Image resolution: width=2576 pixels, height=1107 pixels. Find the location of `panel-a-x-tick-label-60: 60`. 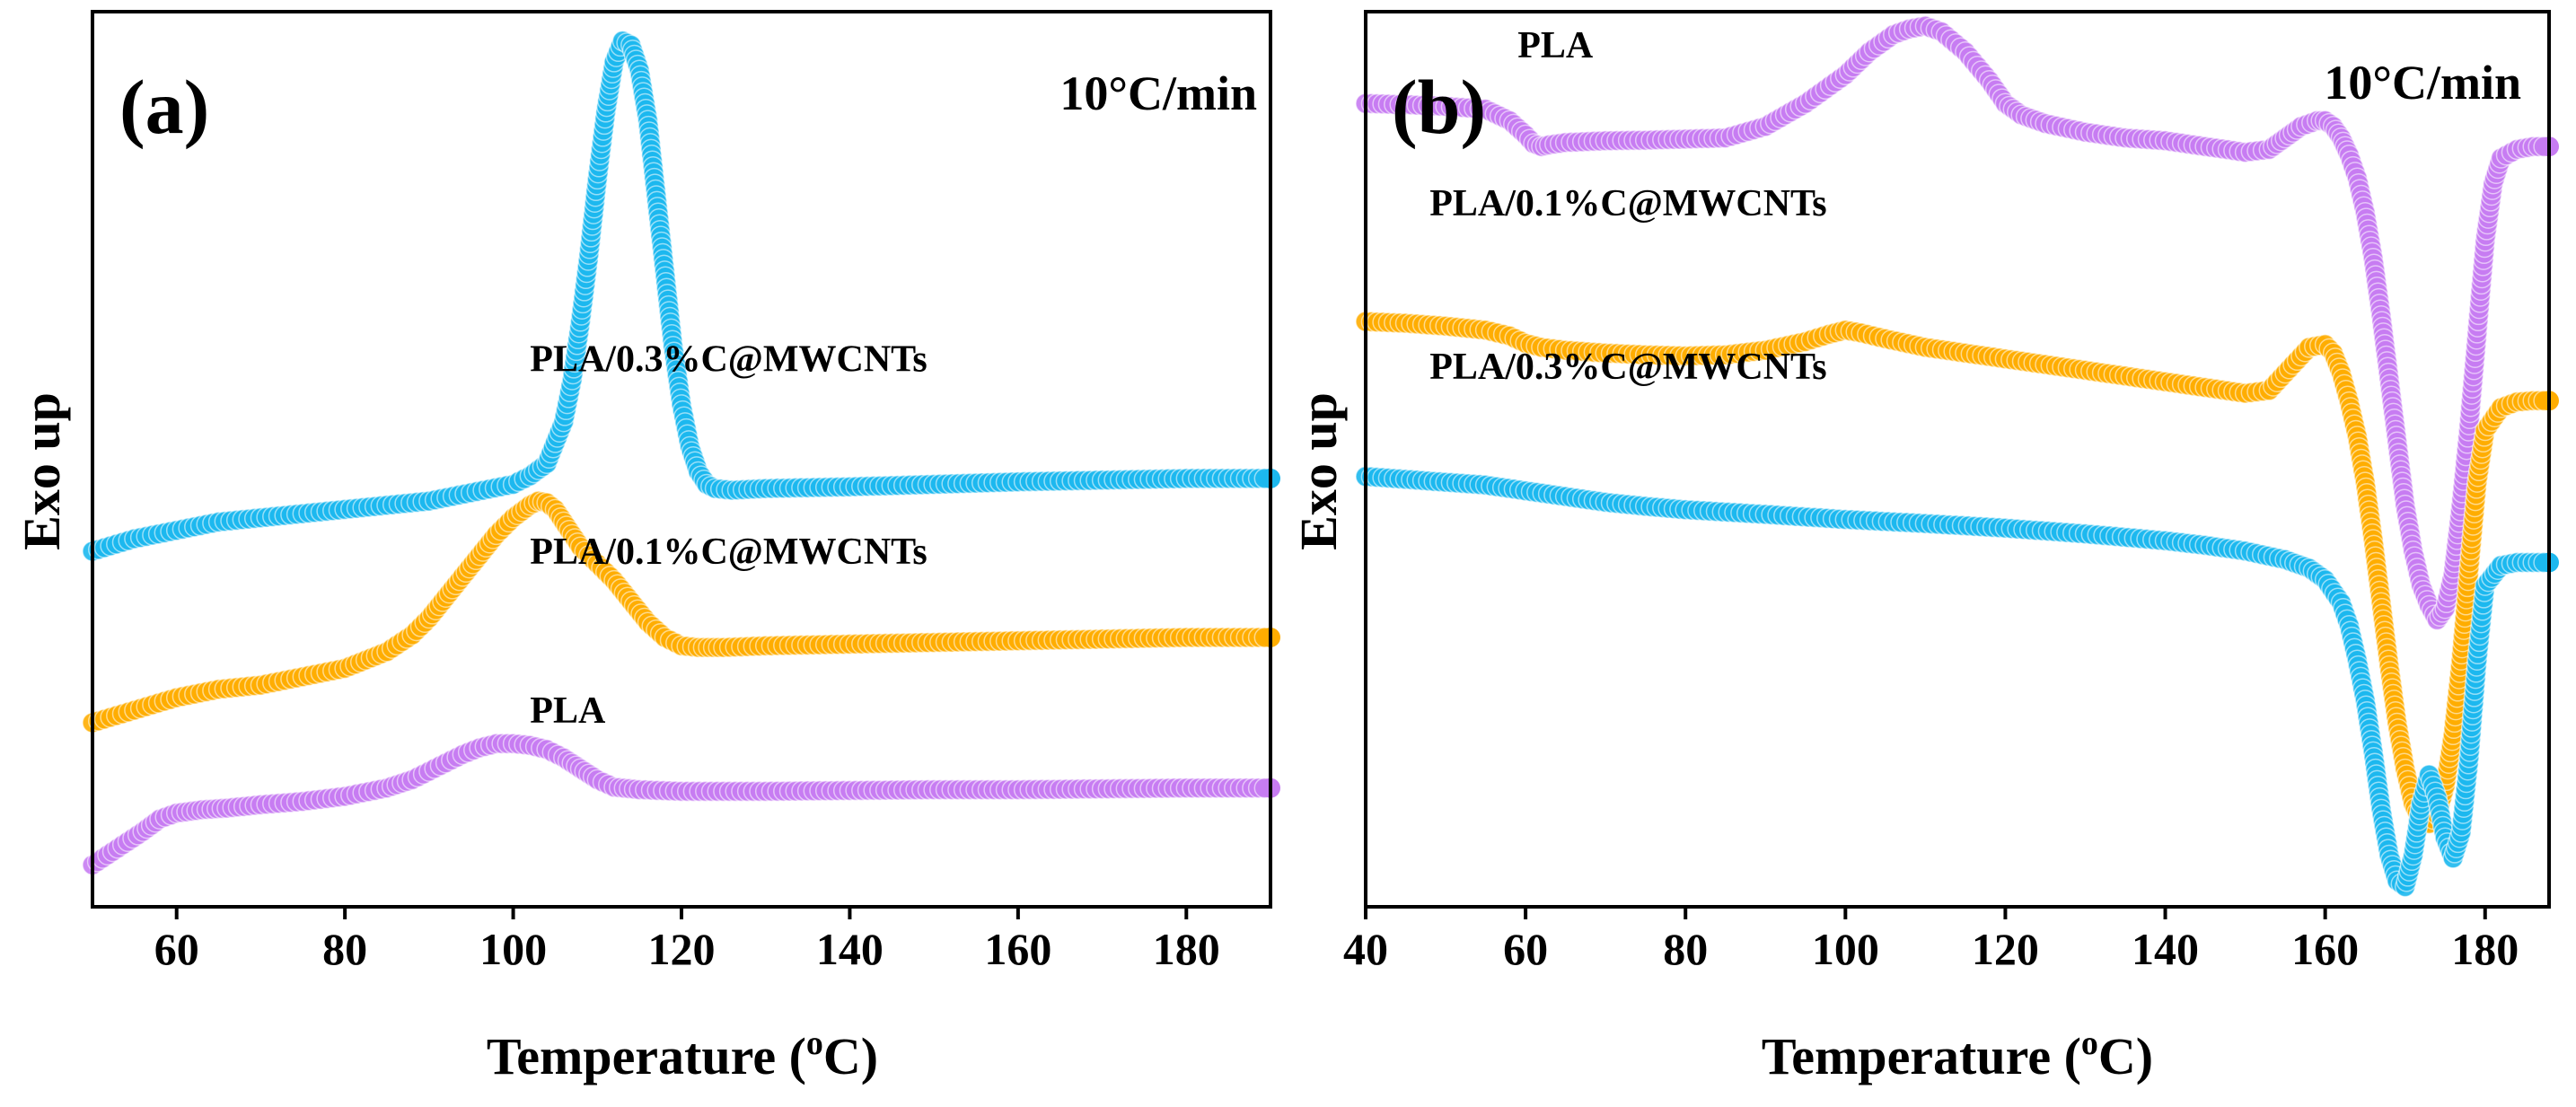

panel-a-x-tick-label-60: 60 is located at coordinates (176, 949).